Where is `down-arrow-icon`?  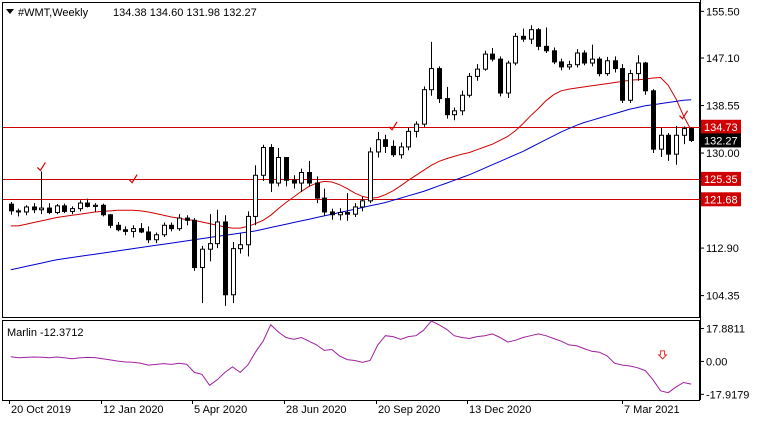
down-arrow-icon is located at coordinates (662, 355).